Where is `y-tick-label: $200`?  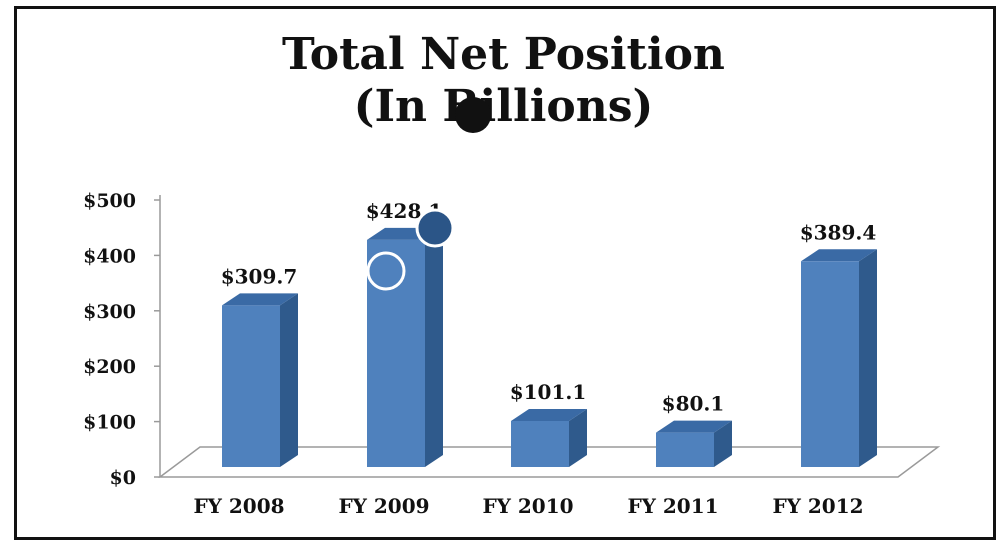 y-tick-label: $200 is located at coordinates (109, 367).